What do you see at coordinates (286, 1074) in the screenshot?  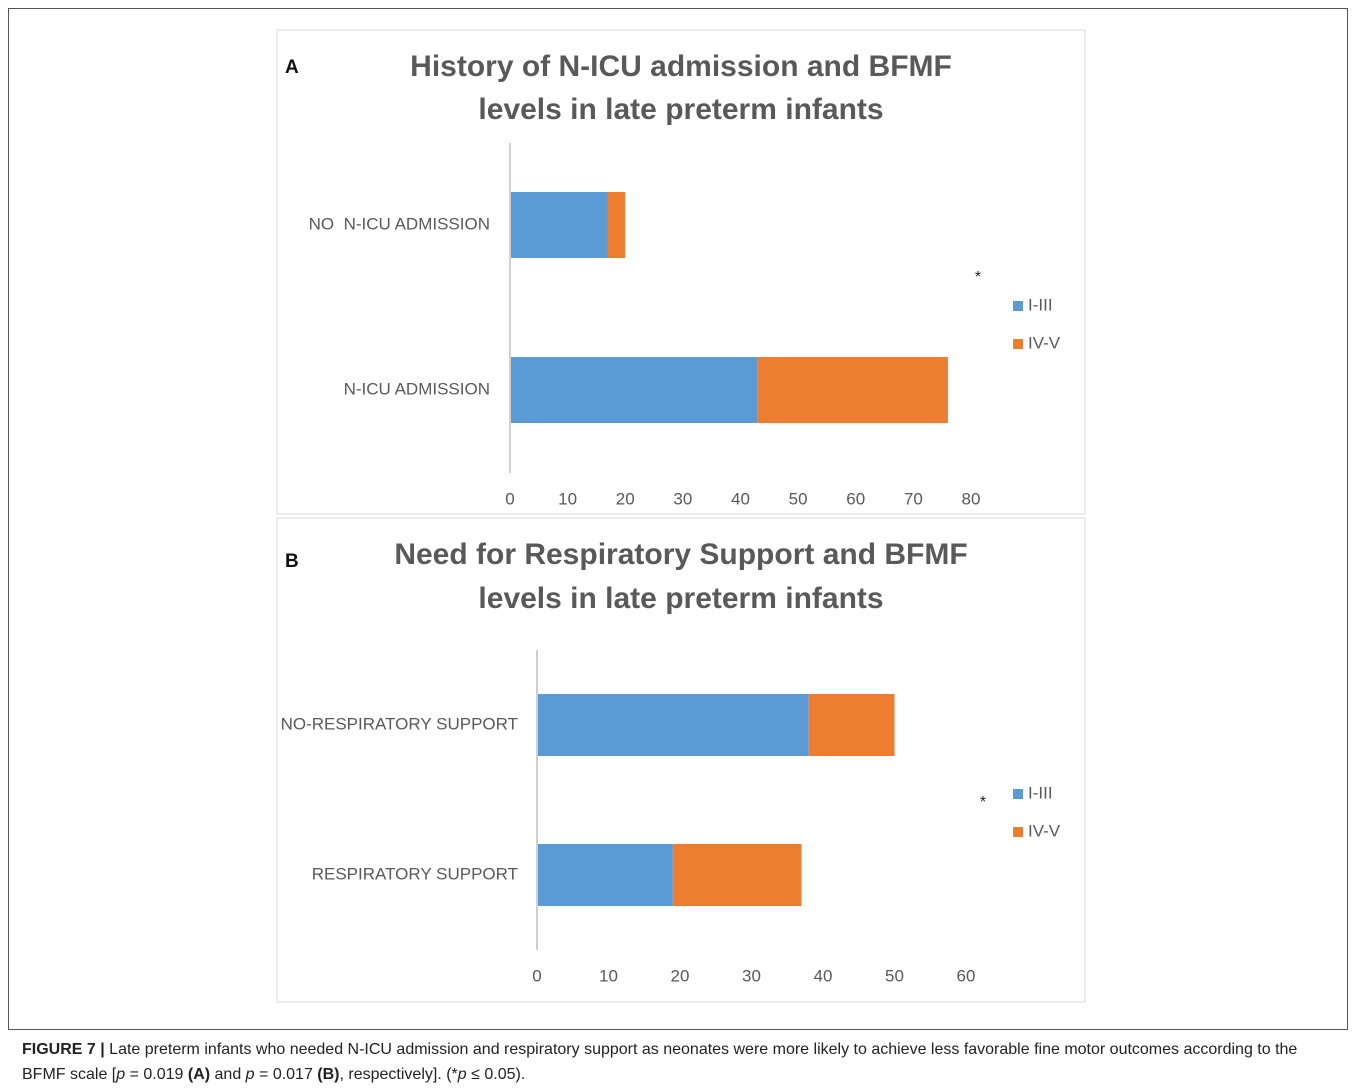 I see `caption-text: = 0.017` at bounding box center [286, 1074].